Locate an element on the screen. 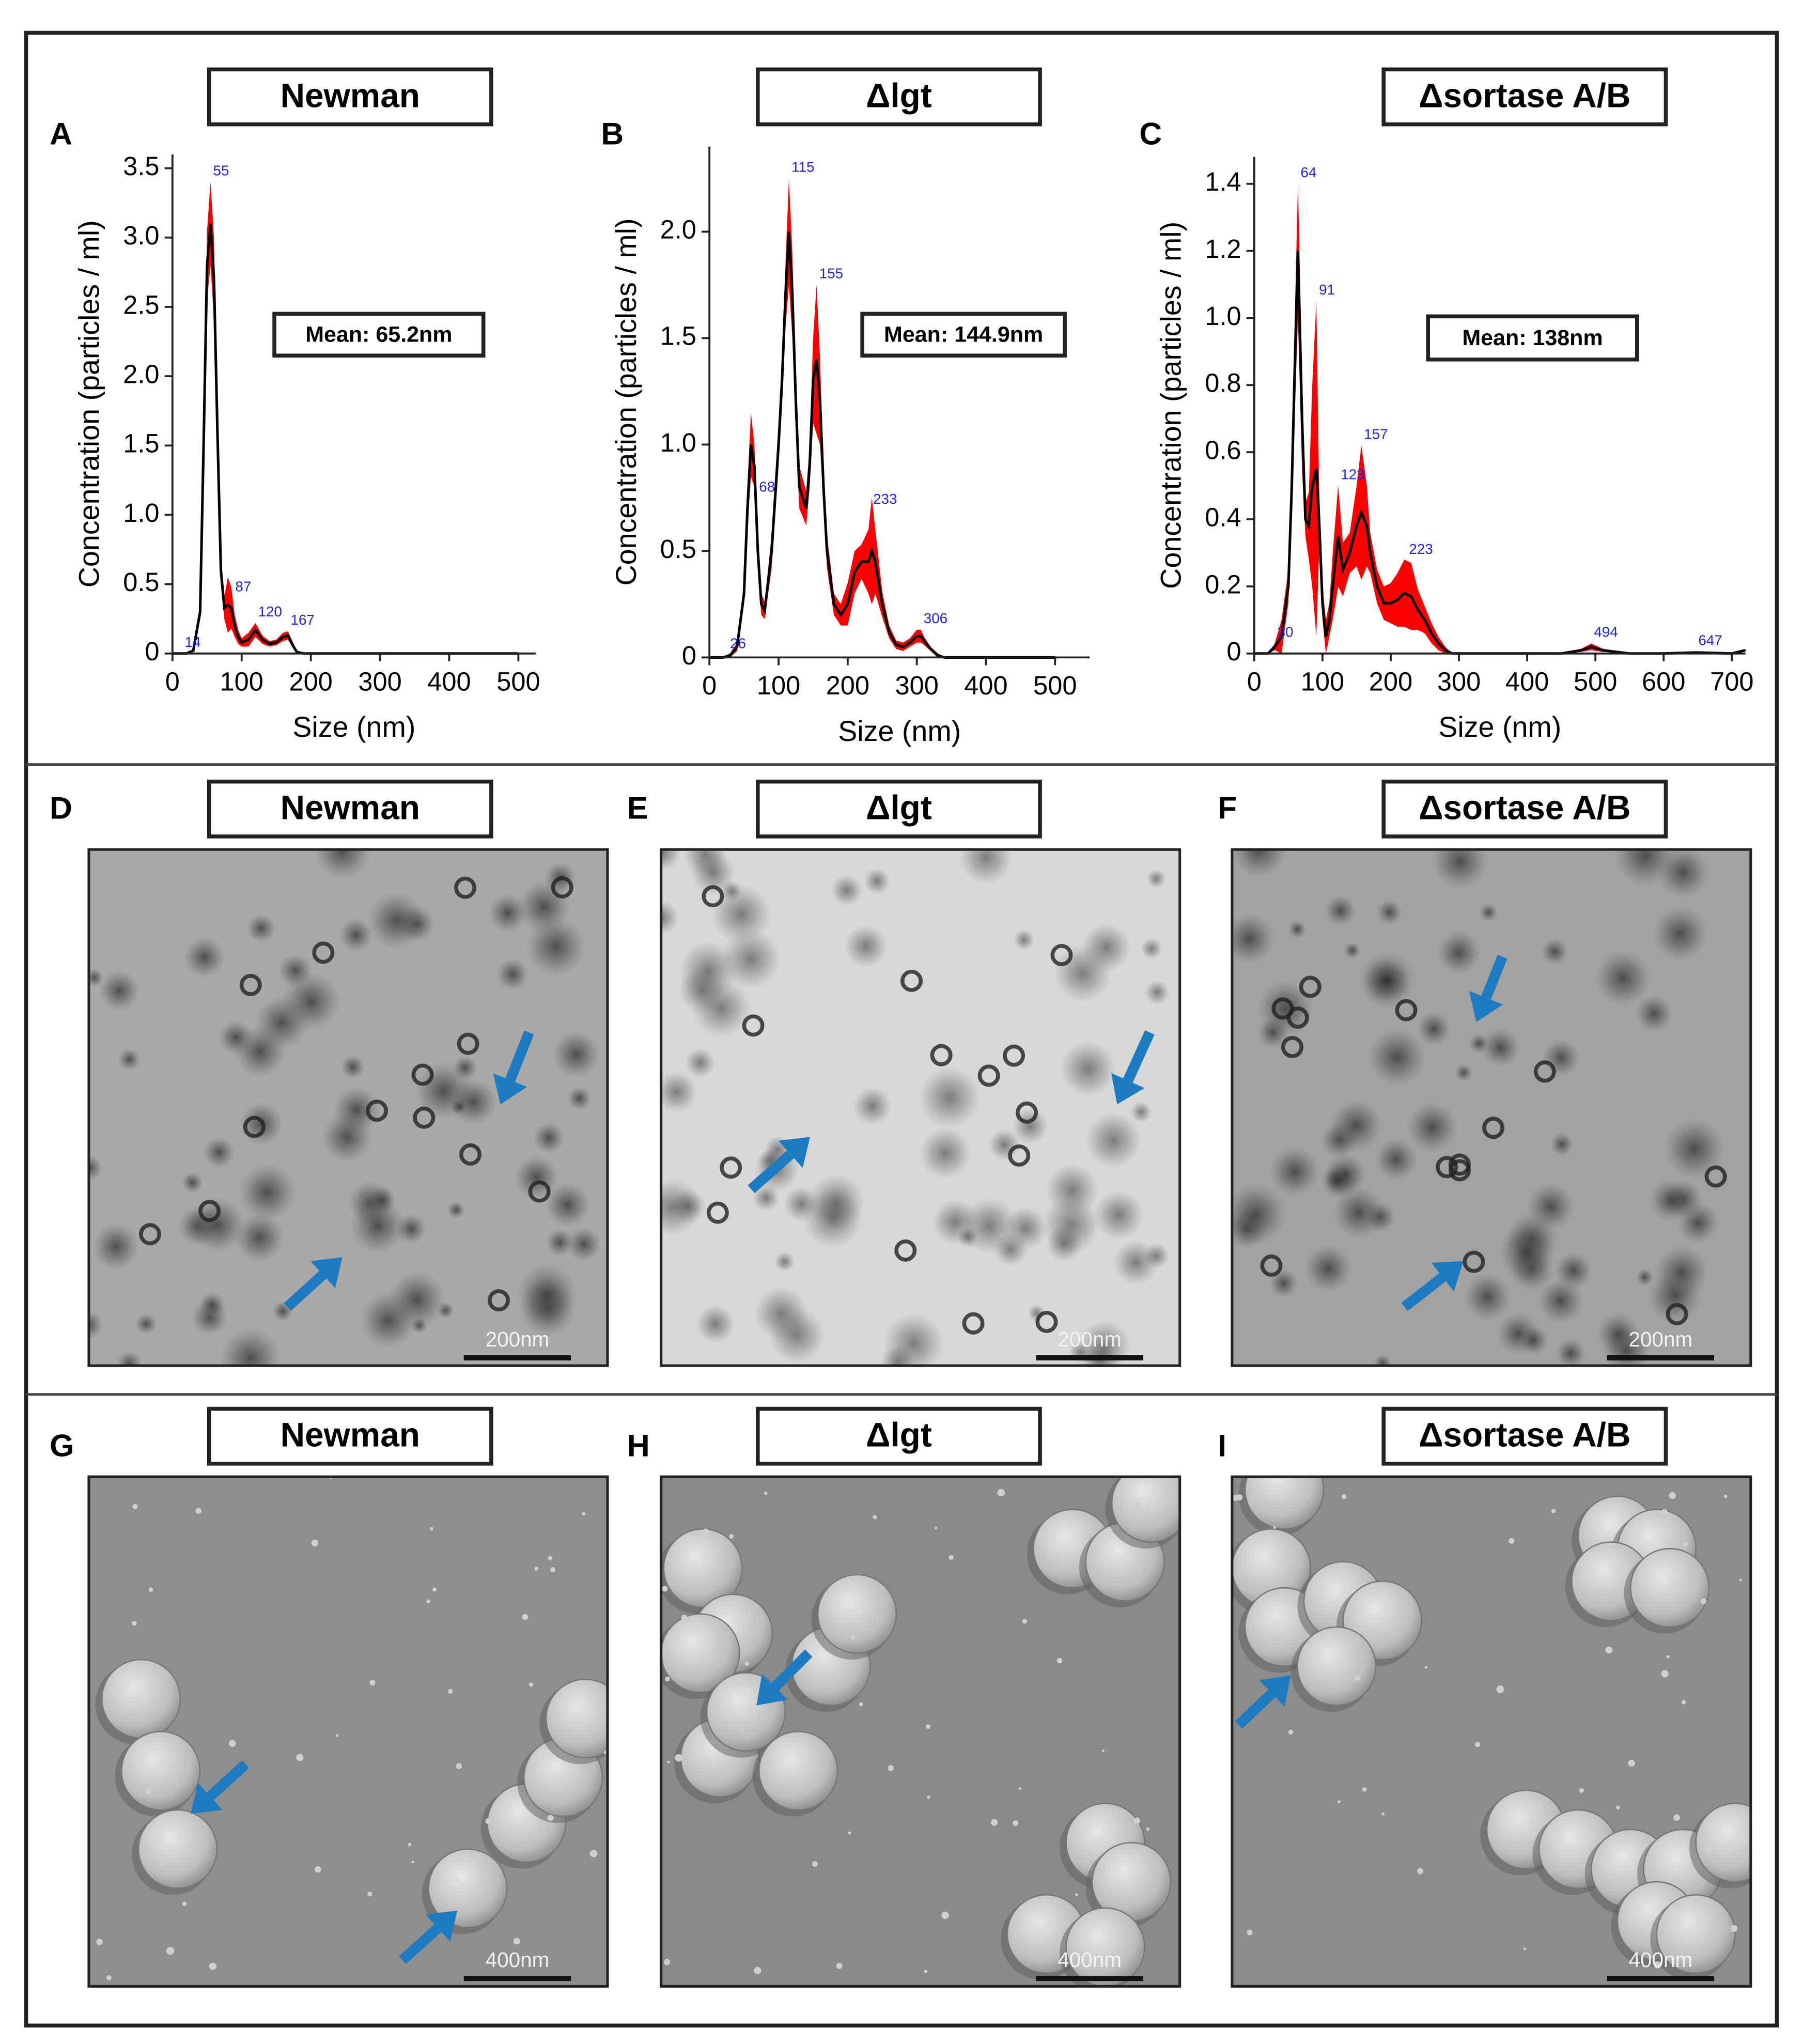 The image size is (1803, 2044). y-tick-label: 3.0 is located at coordinates (141, 235).